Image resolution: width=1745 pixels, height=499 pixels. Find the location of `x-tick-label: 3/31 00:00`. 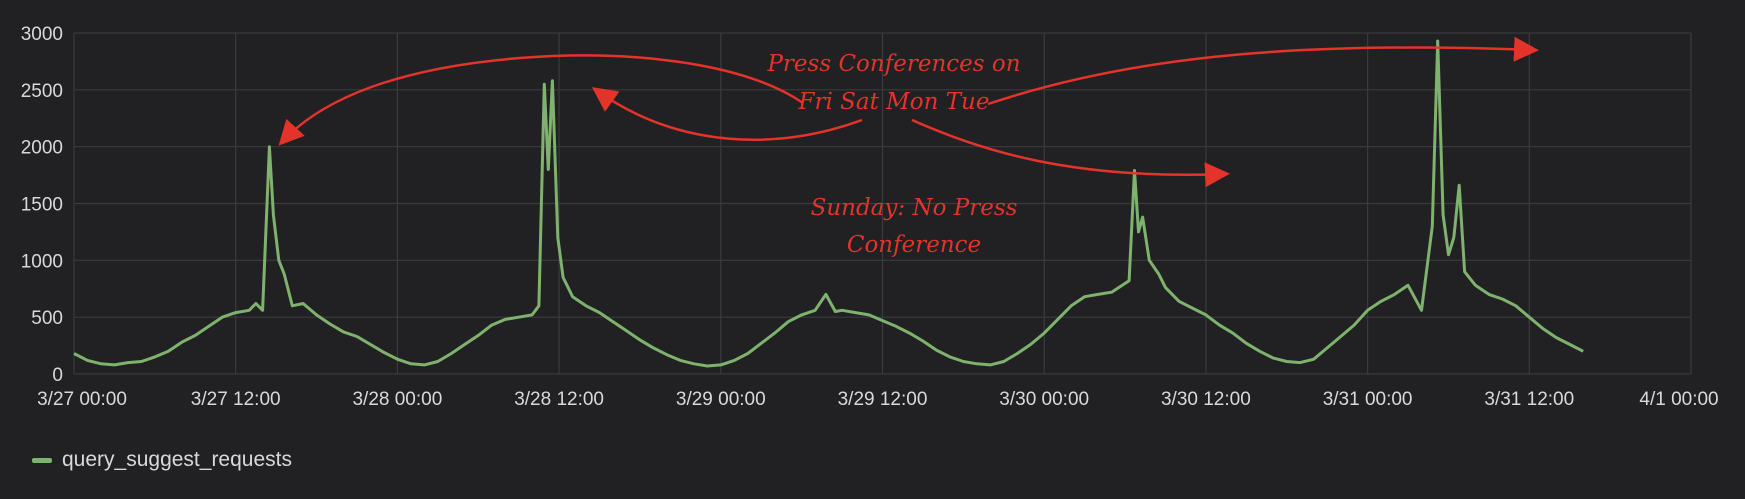

x-tick-label: 3/31 00:00 is located at coordinates (1368, 399).